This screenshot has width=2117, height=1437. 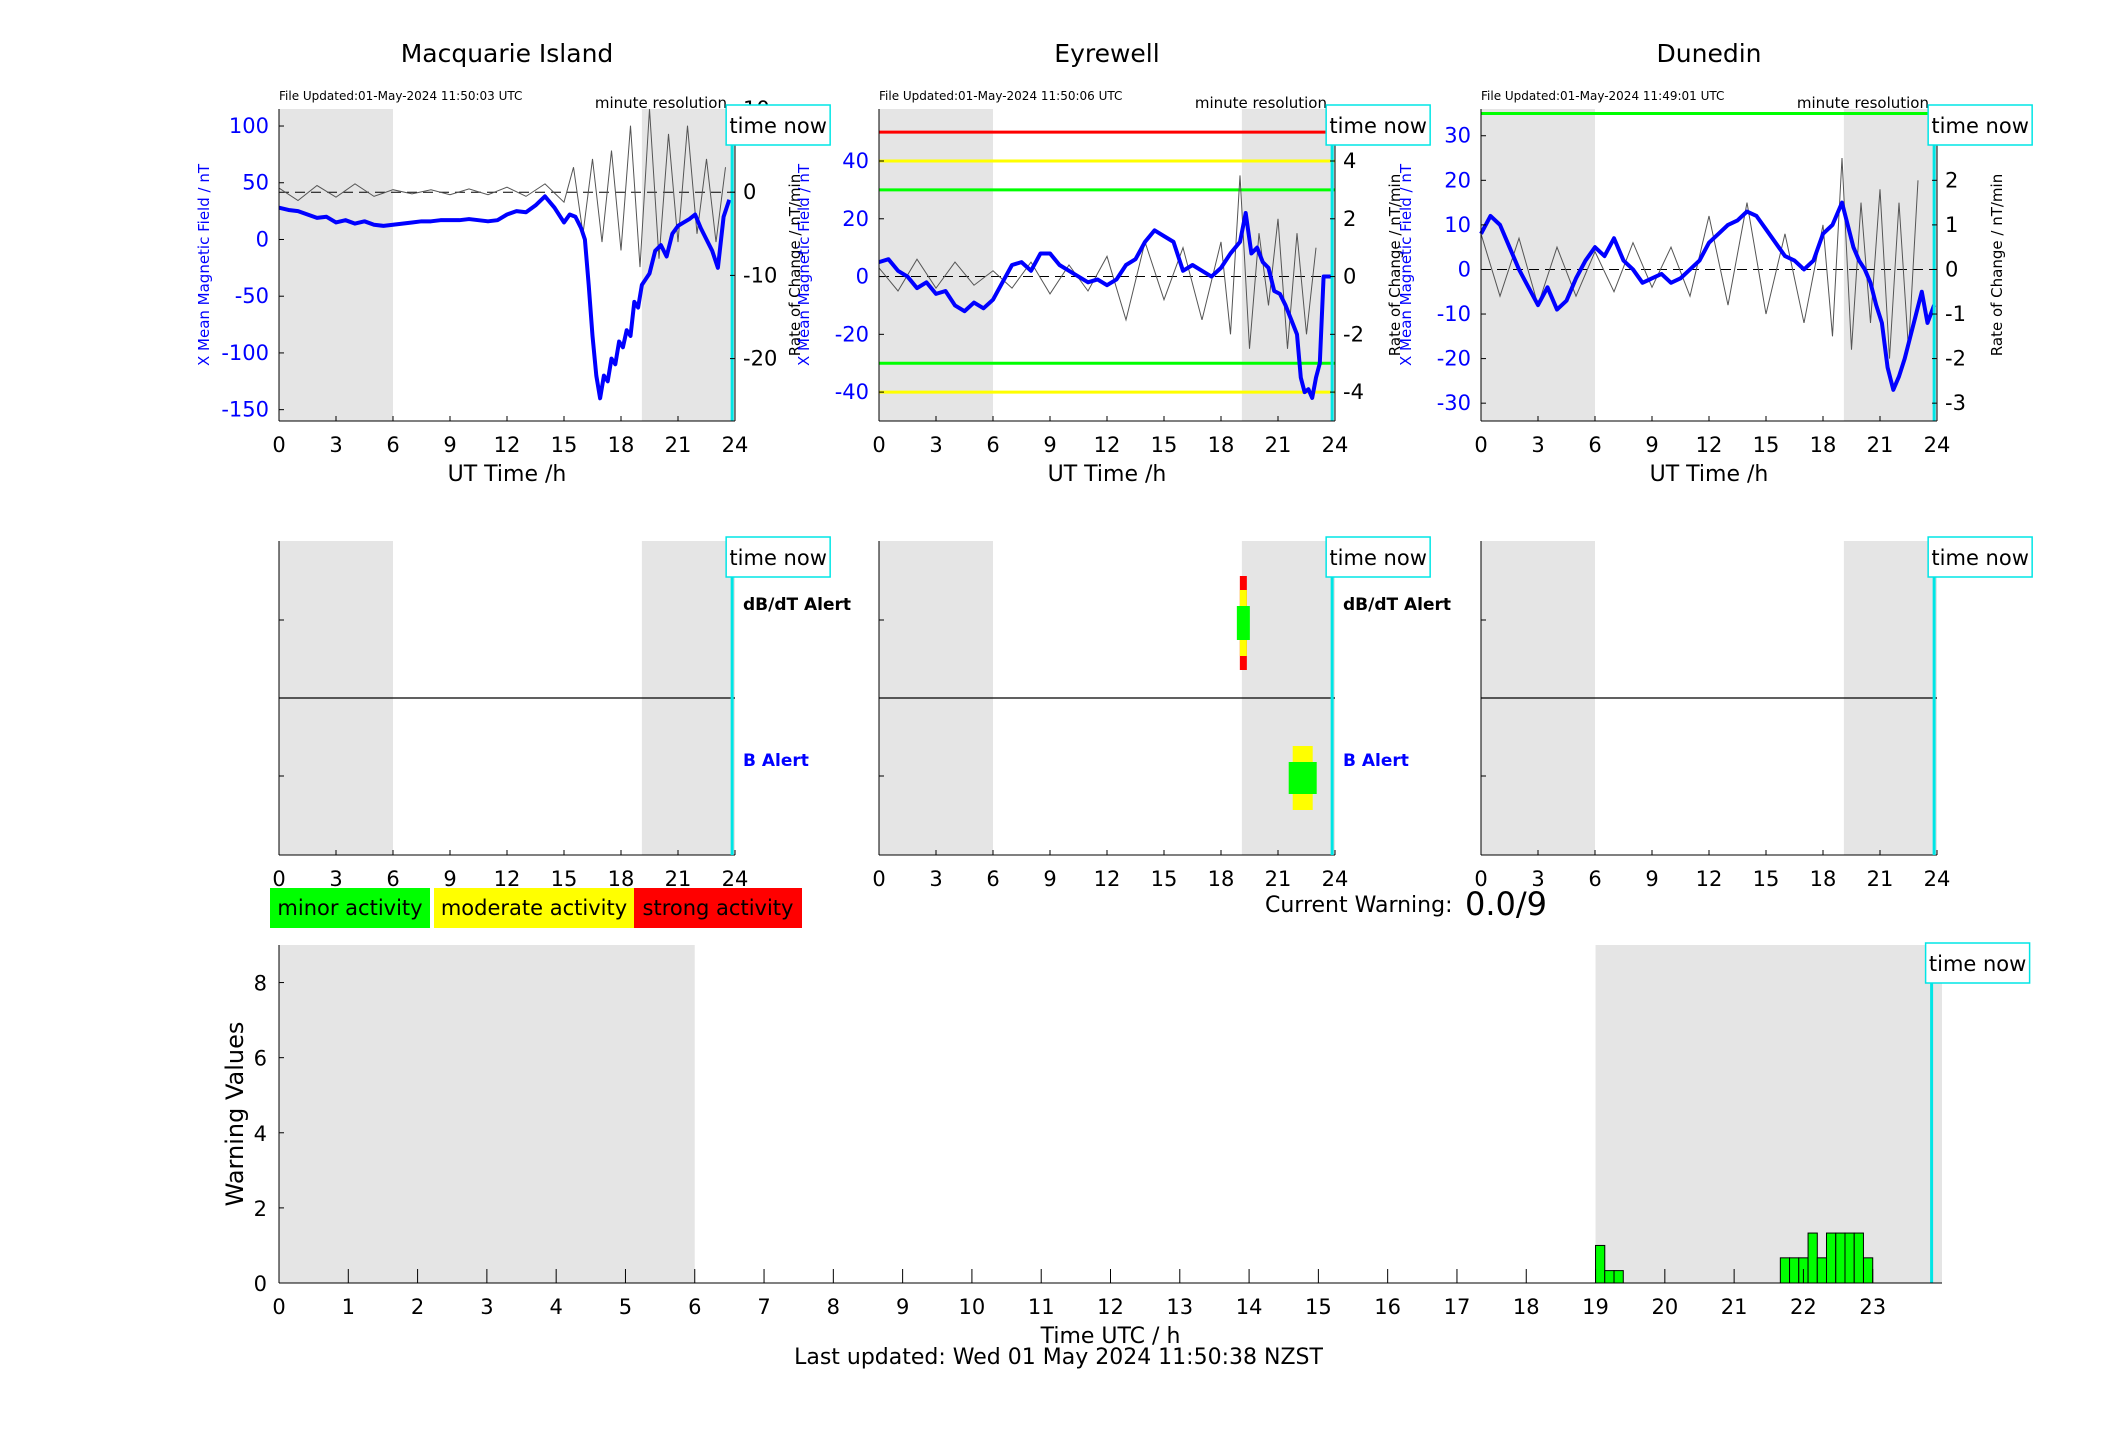 What do you see at coordinates (1457, 180) in the screenshot?
I see `dunedin-ytick-label: 20` at bounding box center [1457, 180].